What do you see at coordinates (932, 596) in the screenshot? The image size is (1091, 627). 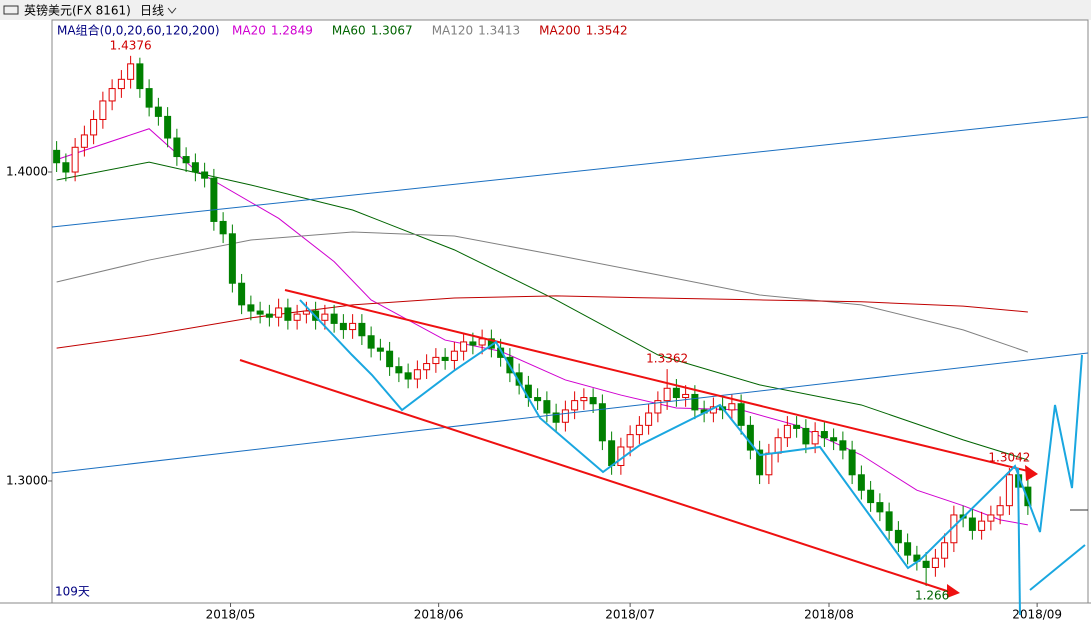 I see `price-label: 1.266` at bounding box center [932, 596].